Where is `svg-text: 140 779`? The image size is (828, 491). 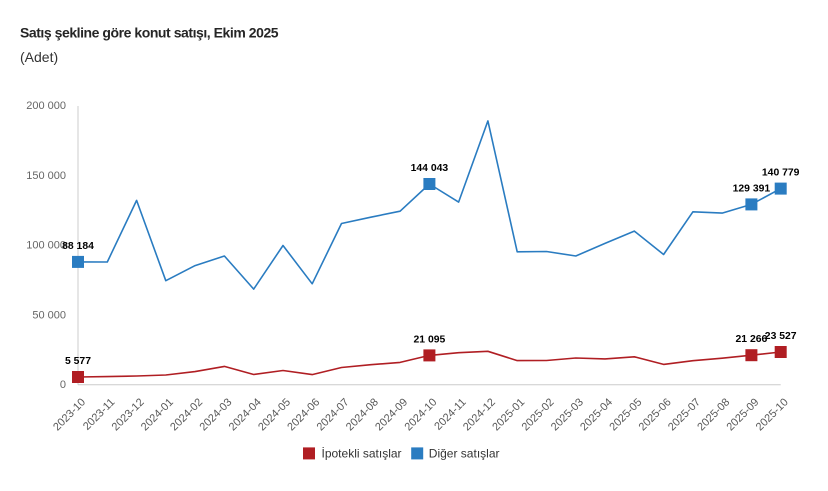
svg-text: 140 779 is located at coordinates (781, 173).